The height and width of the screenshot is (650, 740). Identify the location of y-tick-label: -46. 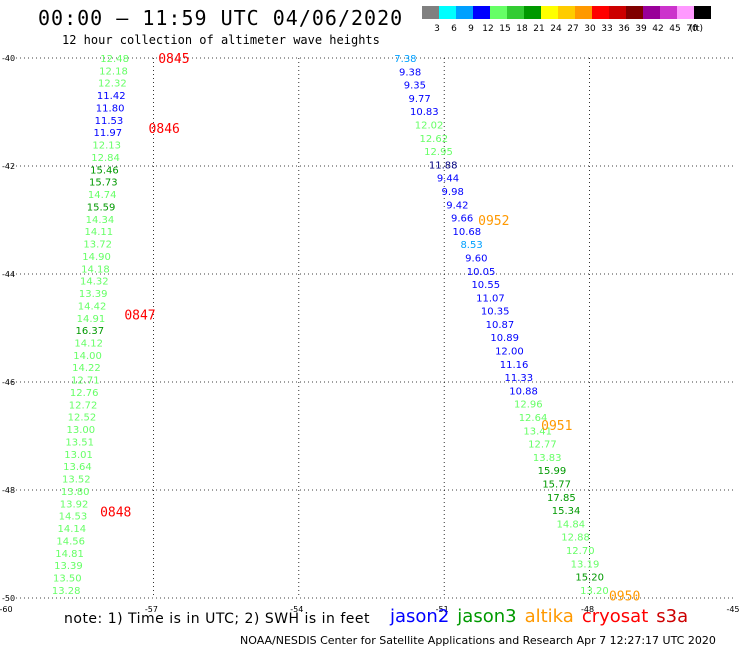
(8, 382).